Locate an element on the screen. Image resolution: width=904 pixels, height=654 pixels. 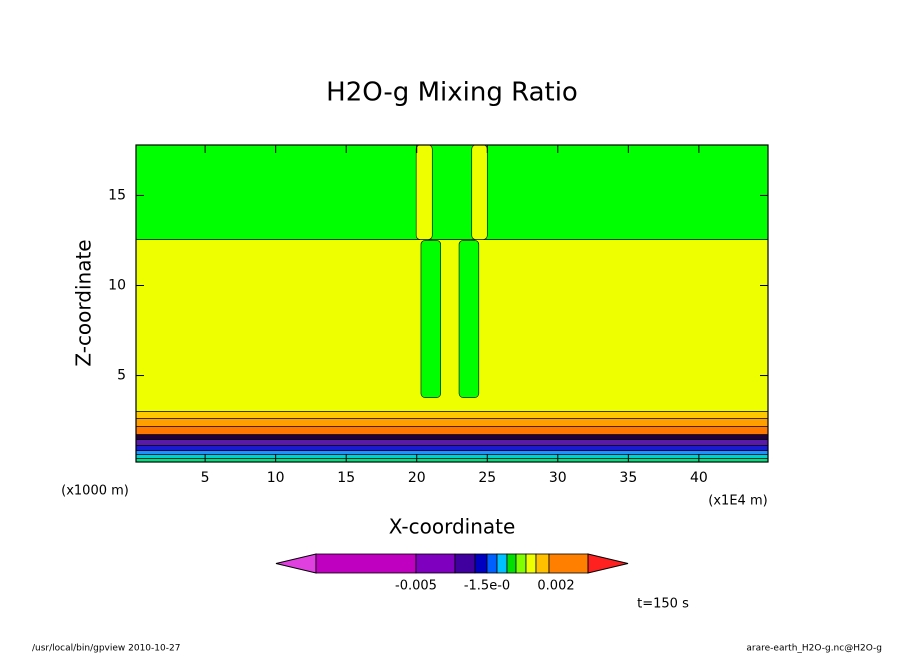
x-axis-label: X-coordinate is located at coordinates (452, 527).